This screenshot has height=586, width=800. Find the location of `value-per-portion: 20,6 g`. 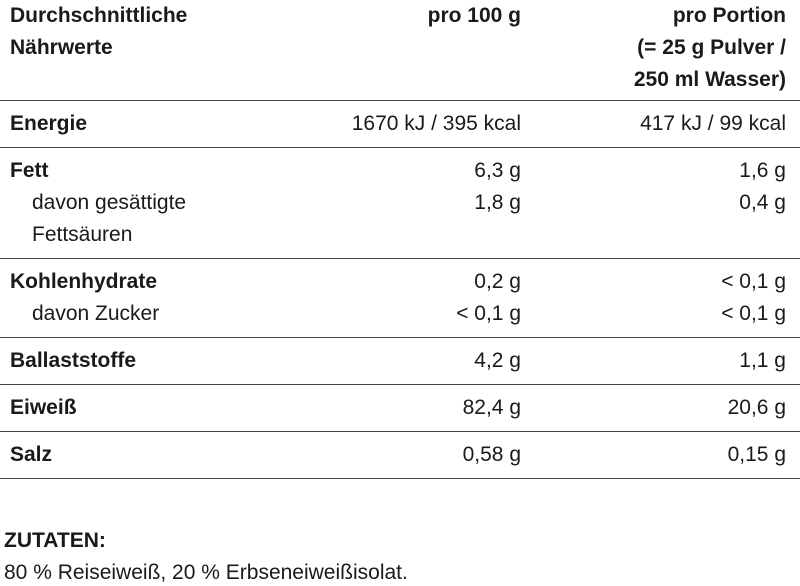

value-per-portion: 20,6 g is located at coordinates (661, 408).